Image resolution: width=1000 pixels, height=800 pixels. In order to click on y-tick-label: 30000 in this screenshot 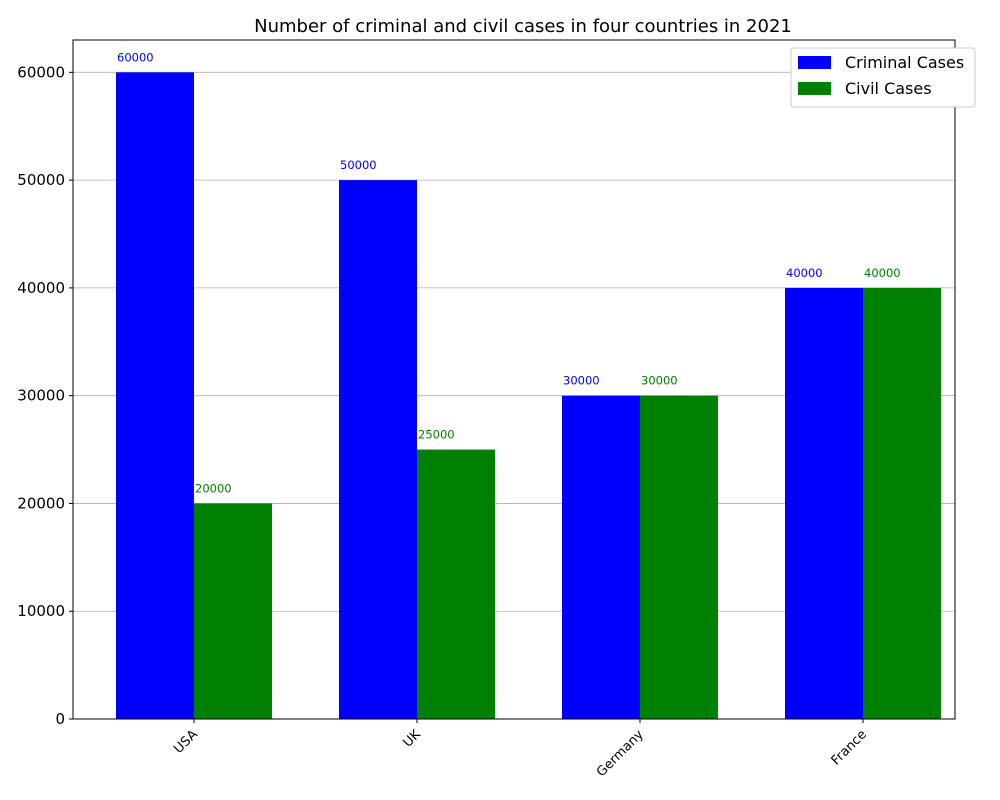, I will do `click(41, 396)`.